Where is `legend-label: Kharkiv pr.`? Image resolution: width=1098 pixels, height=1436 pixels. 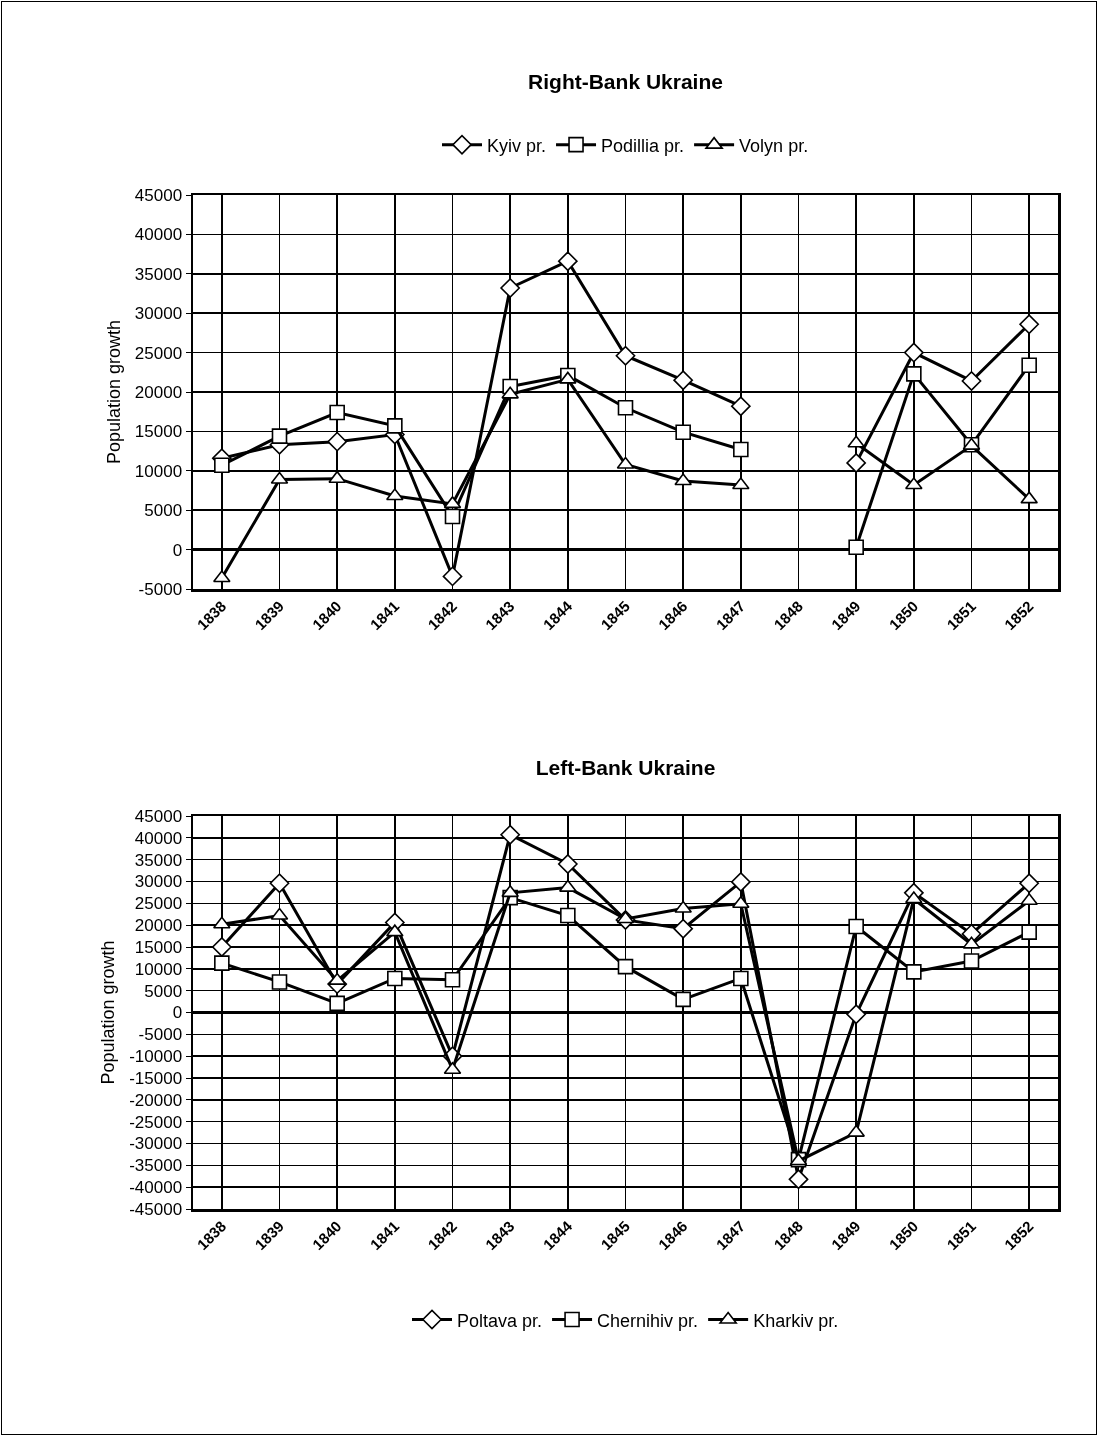
legend-label: Kharkiv pr. is located at coordinates (796, 1320).